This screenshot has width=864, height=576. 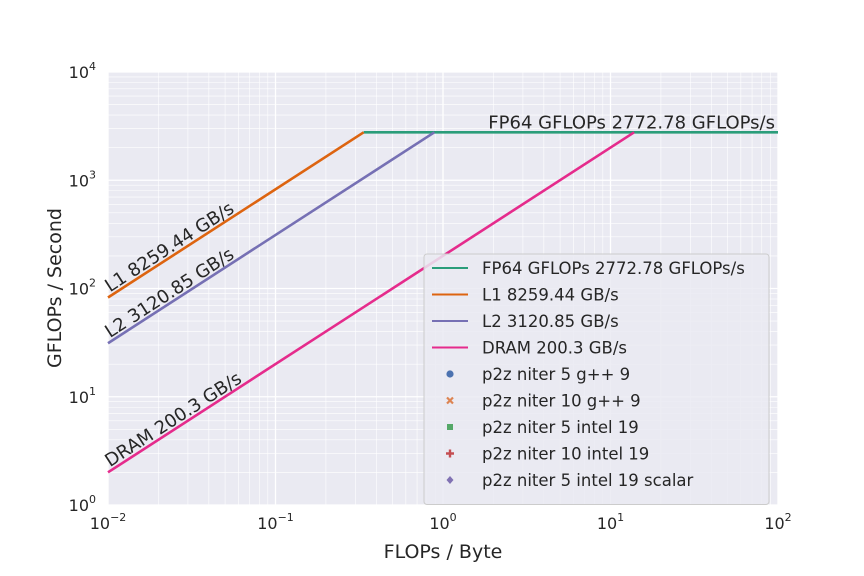 What do you see at coordinates (82, 396) in the screenshot?
I see `y-tick-label: 10¹` at bounding box center [82, 396].